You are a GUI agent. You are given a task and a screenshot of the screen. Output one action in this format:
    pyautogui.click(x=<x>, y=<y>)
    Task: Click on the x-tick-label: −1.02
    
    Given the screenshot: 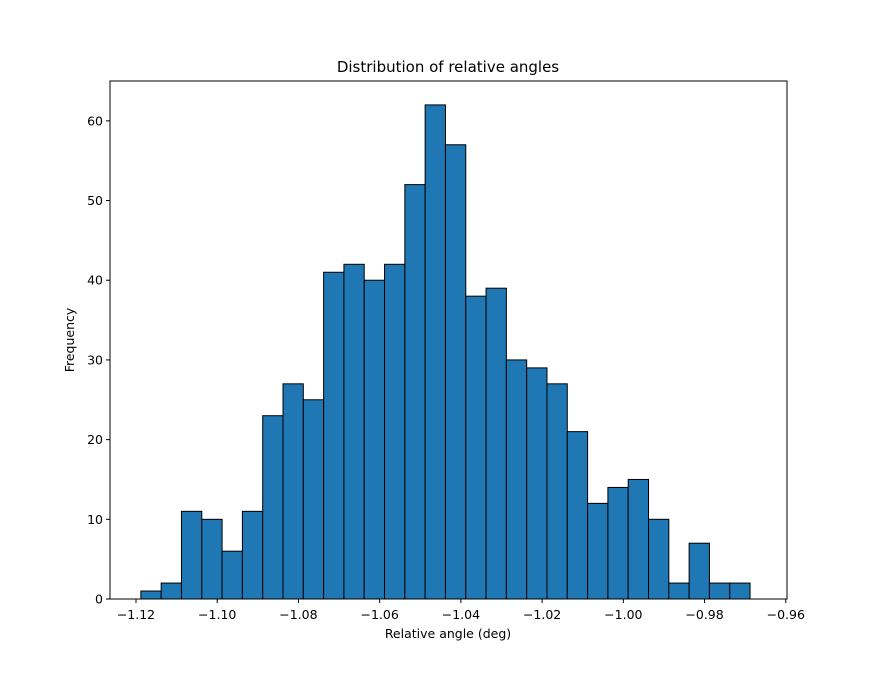 What is the action you would take?
    pyautogui.click(x=542, y=614)
    